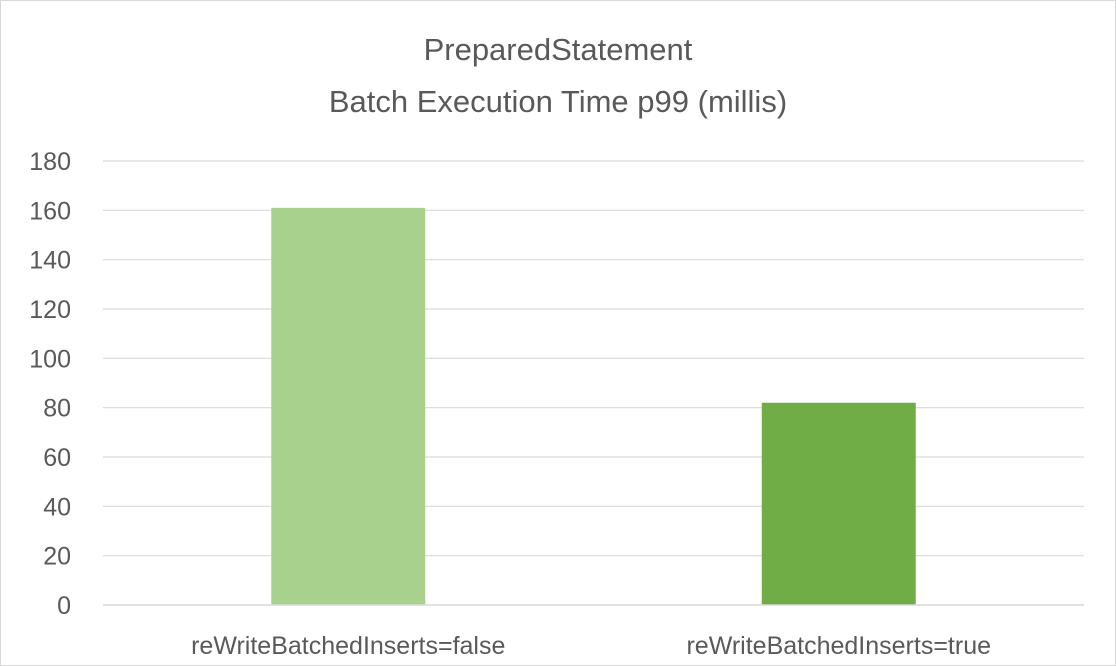 The image size is (1116, 666). I want to click on y-tick-label-140: 140, so click(50, 261).